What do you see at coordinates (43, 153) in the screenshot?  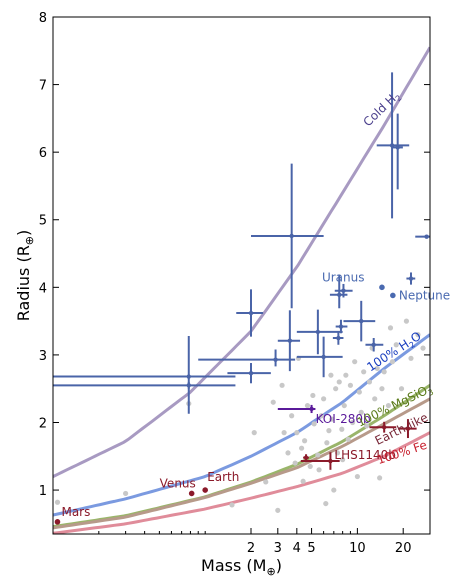 I see `y-tick-label: 6` at bounding box center [43, 153].